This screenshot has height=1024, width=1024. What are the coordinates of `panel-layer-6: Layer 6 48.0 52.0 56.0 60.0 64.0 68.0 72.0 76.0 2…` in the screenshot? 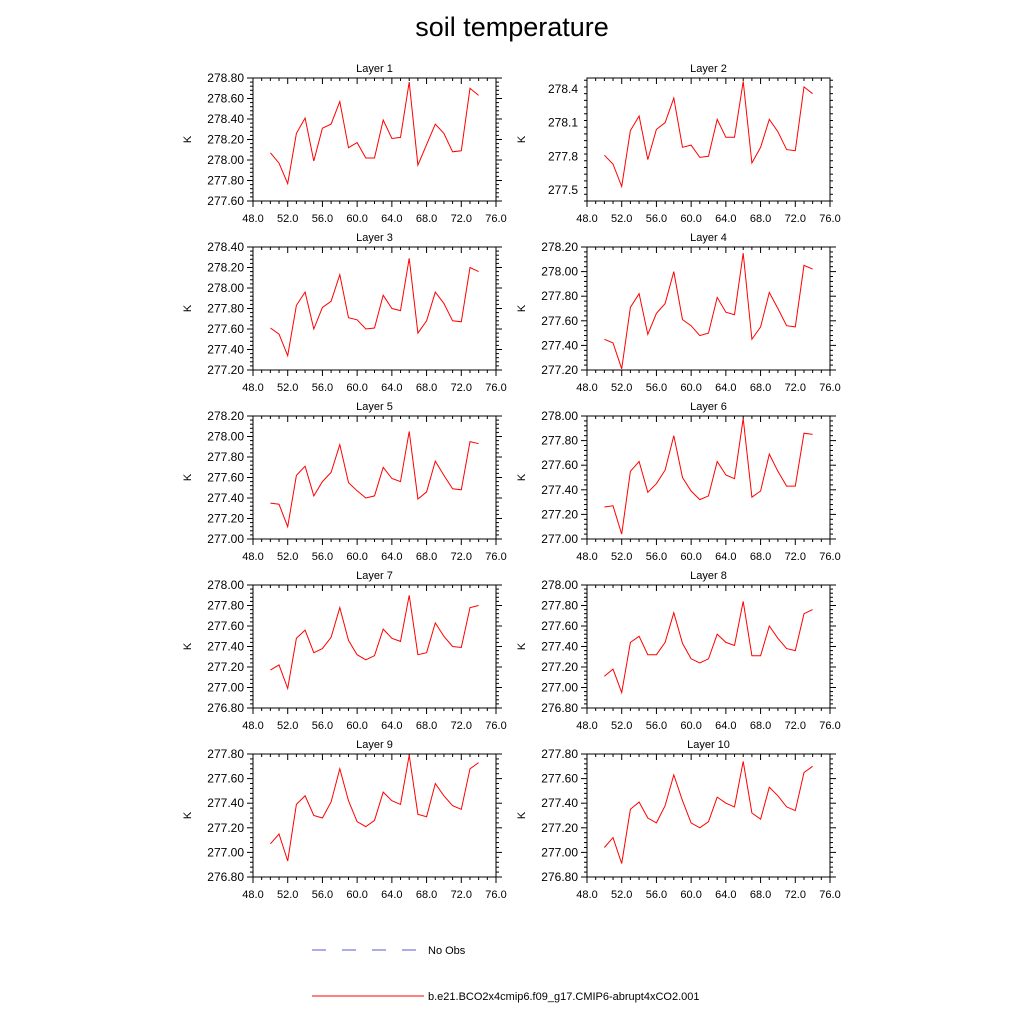 It's located at (678, 482).